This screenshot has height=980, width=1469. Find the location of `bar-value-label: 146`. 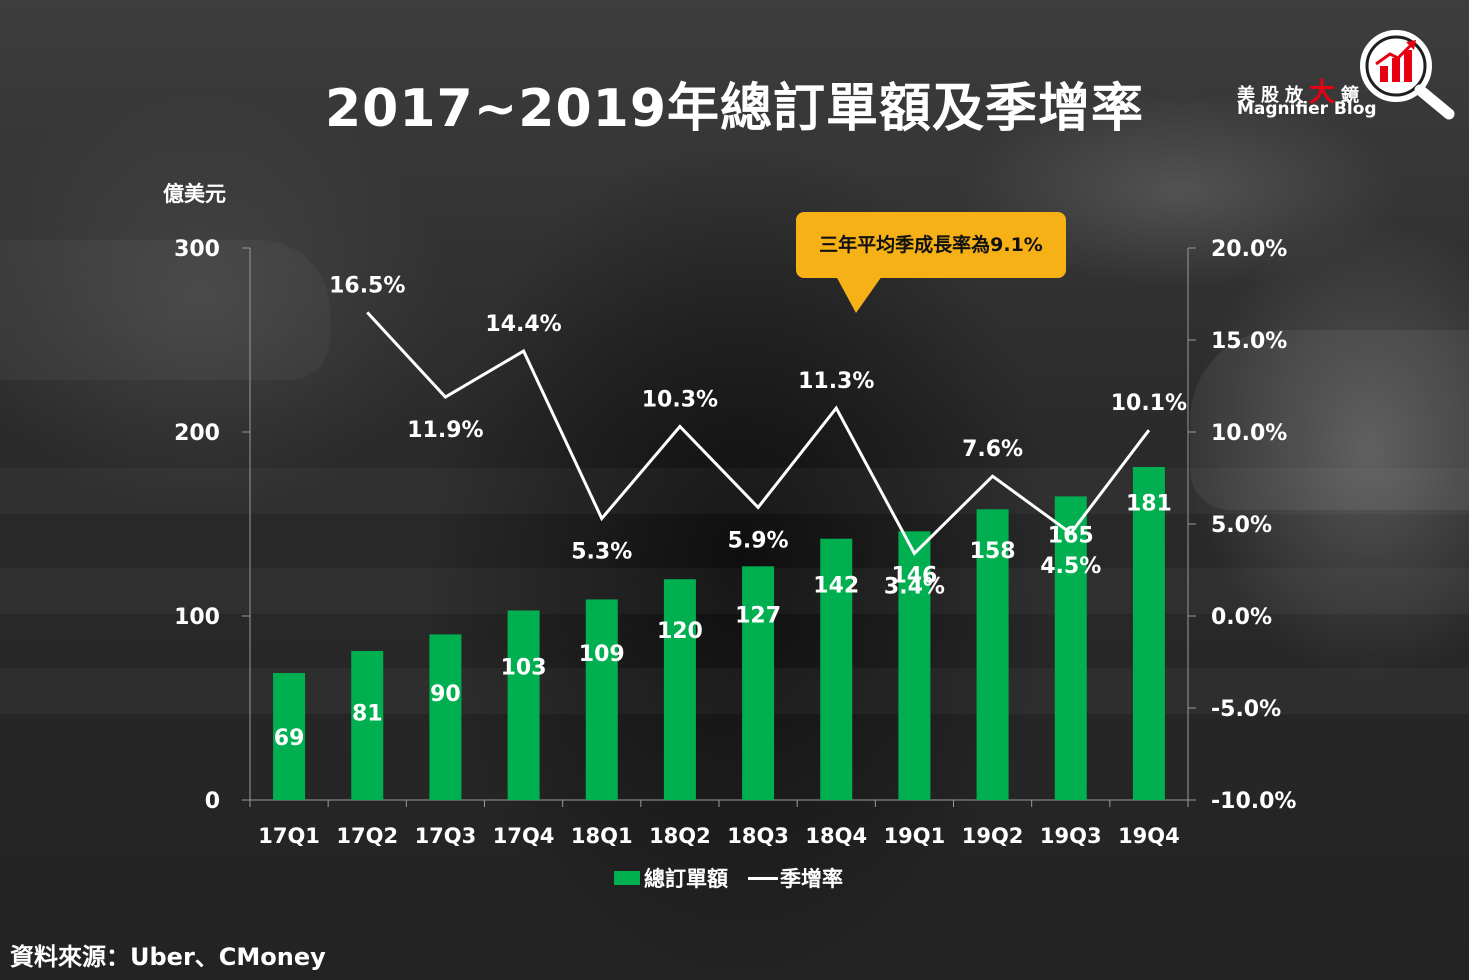

bar-value-label: 146 is located at coordinates (914, 576).